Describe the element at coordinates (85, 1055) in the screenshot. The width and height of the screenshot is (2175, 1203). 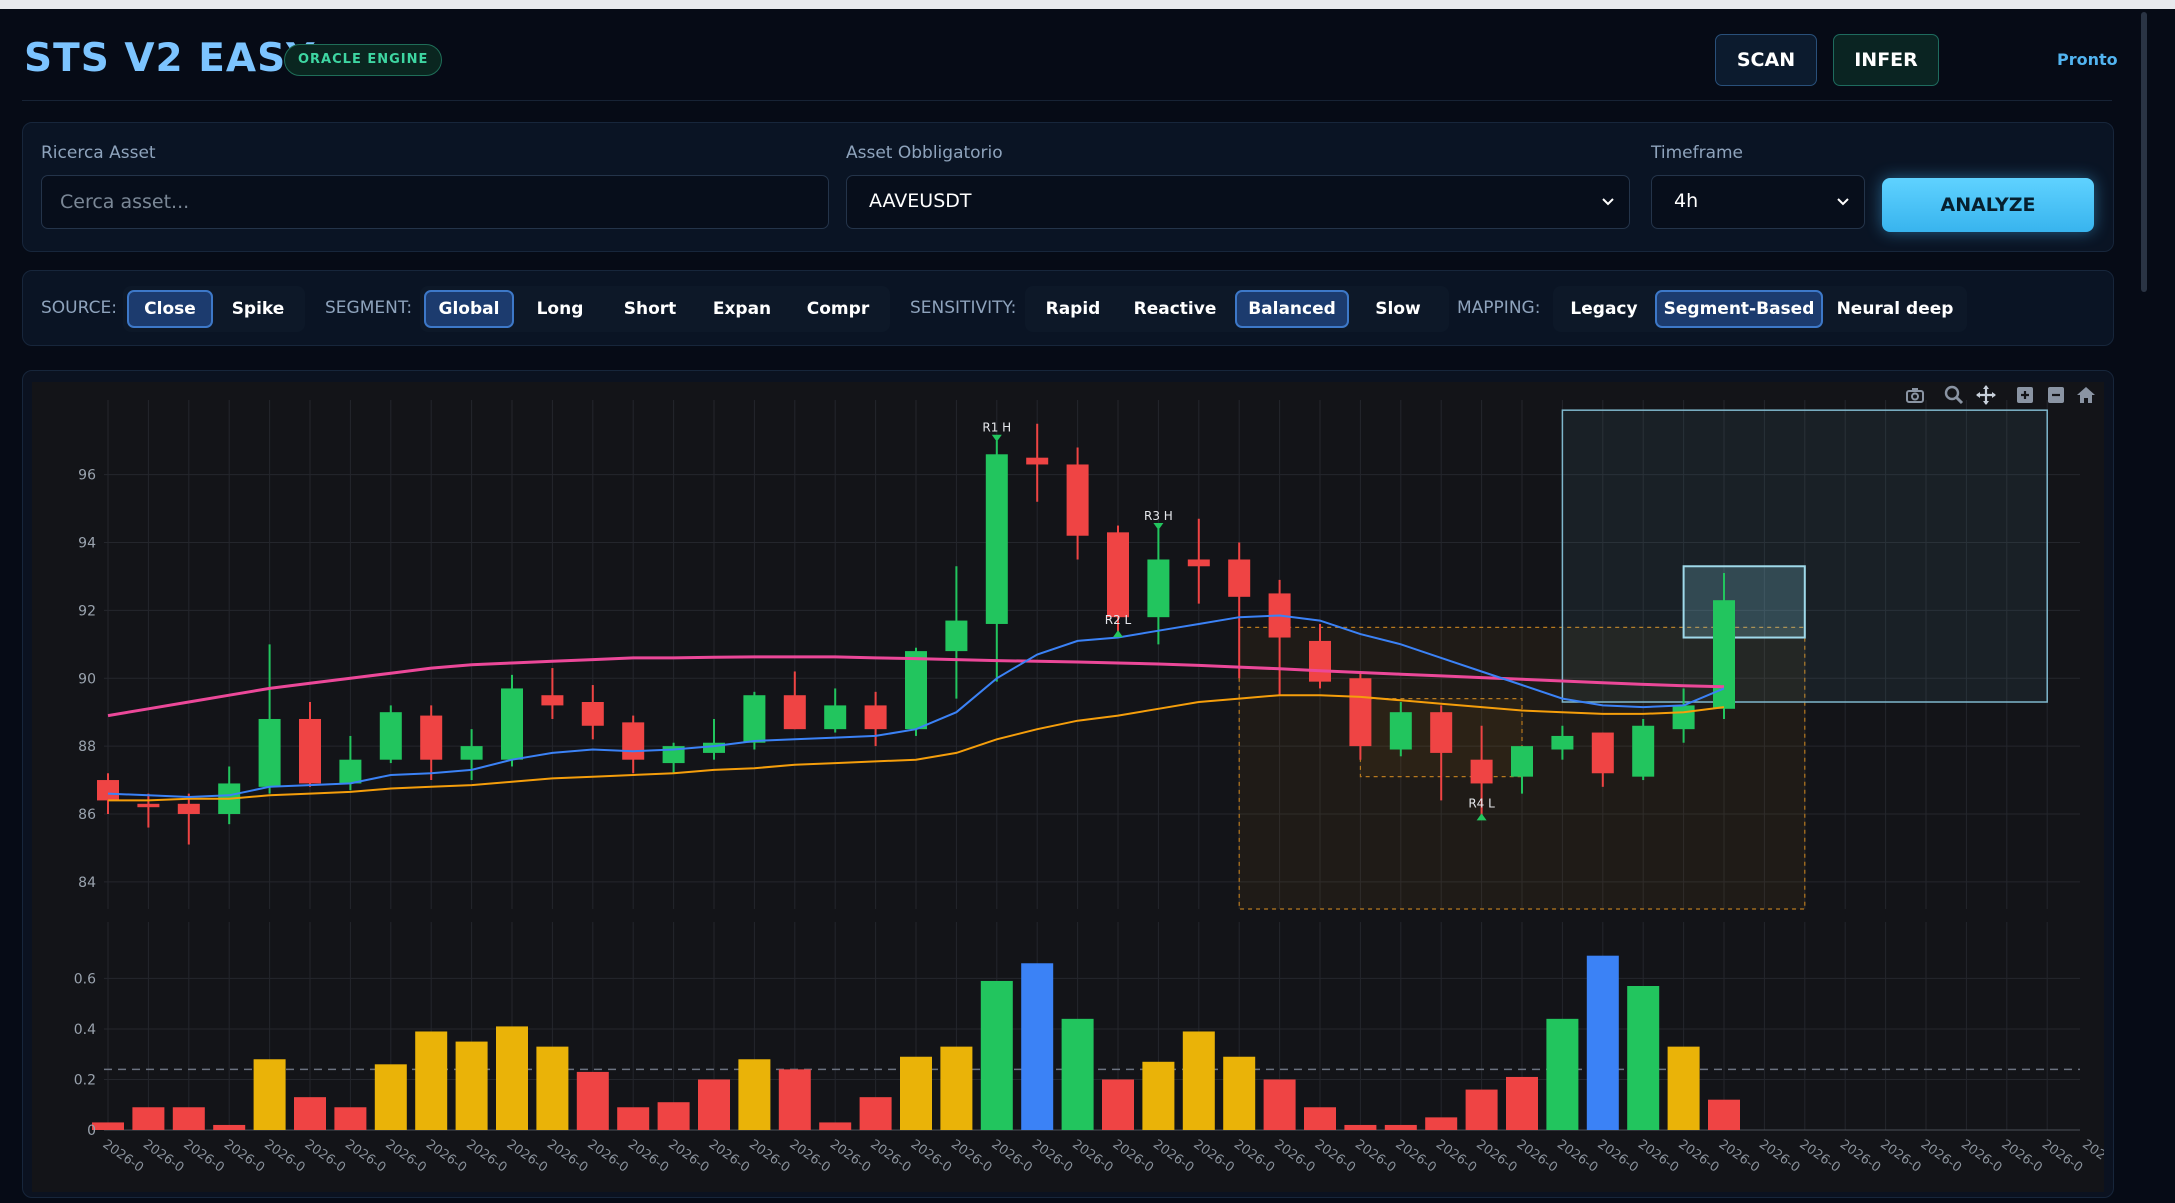
I see `volume-axis: 0 0.2 0.4 0.6` at that location.